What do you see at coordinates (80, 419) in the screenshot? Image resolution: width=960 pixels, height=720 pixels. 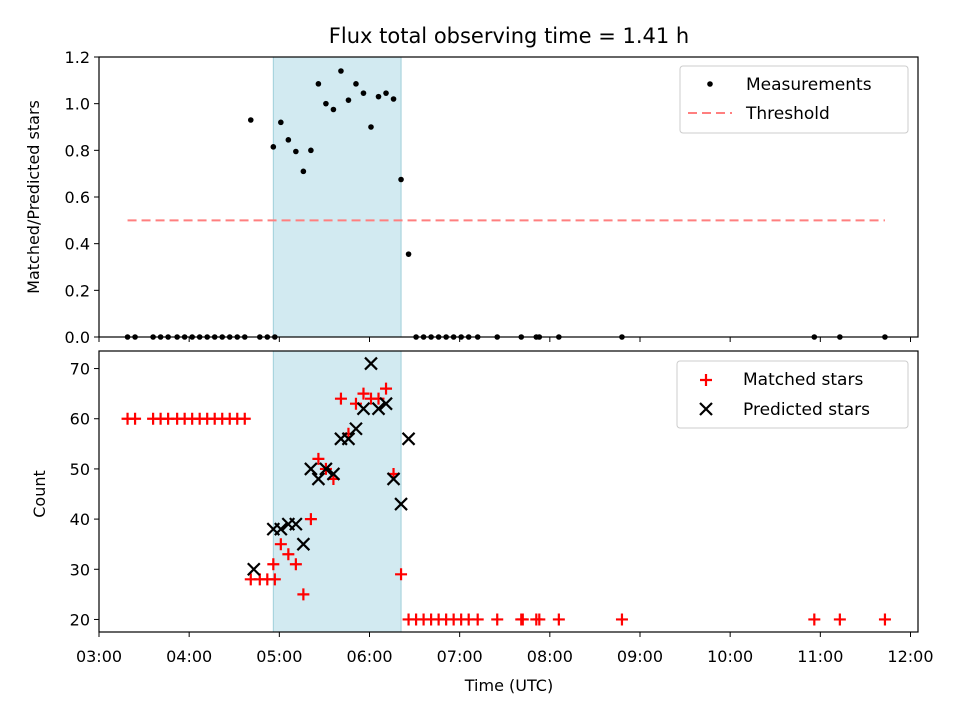 I see `y-tick-label: 60` at bounding box center [80, 419].